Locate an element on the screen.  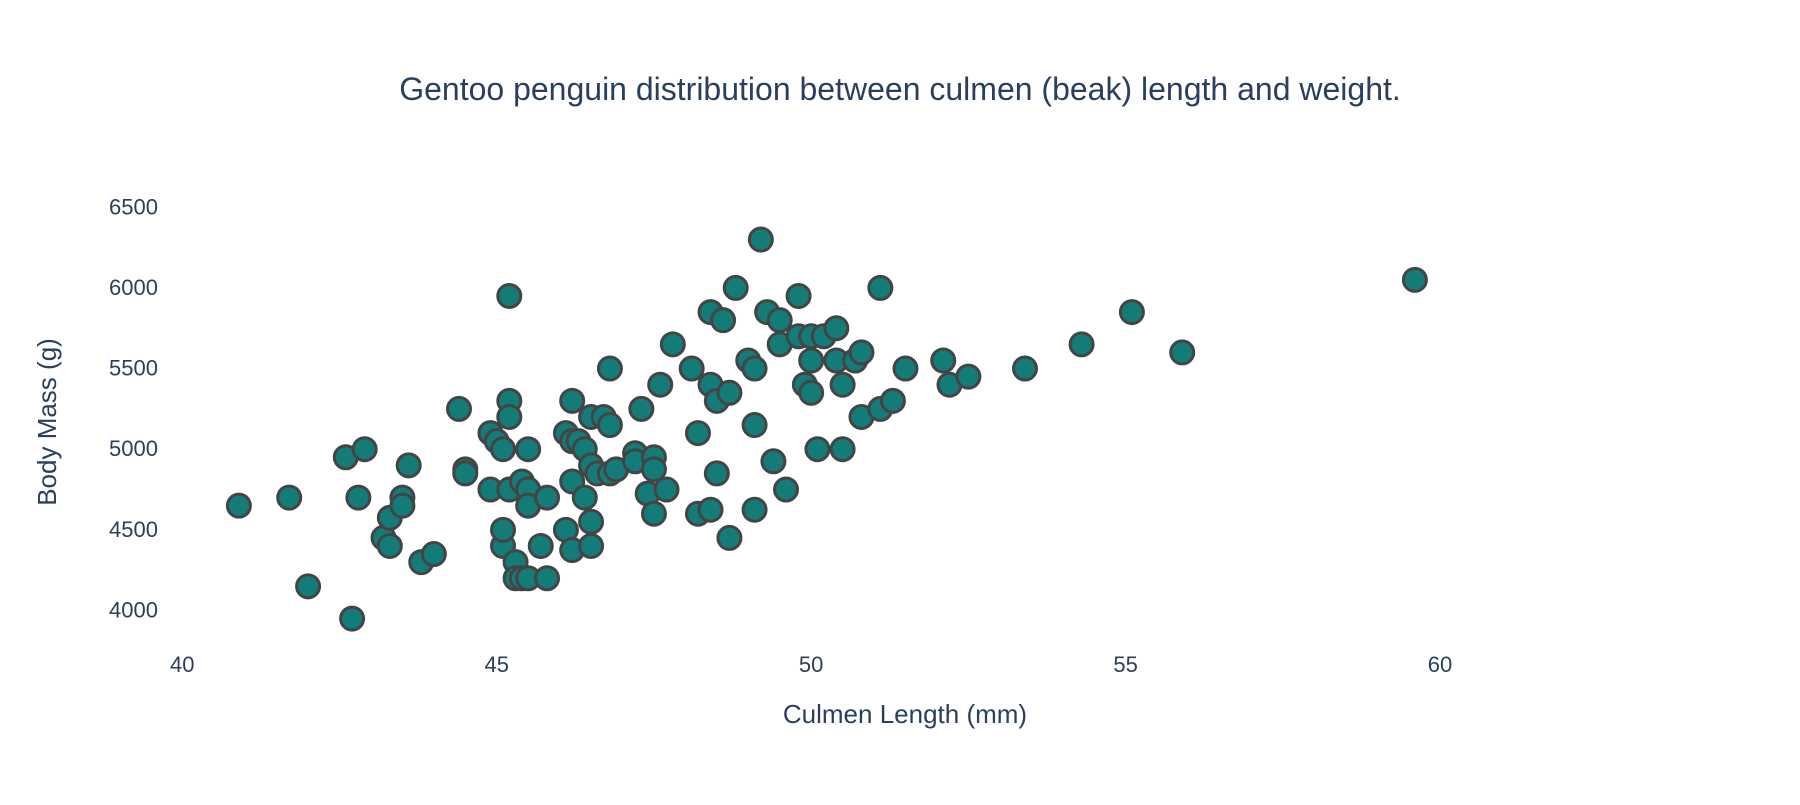
y-tick-label: 5500 is located at coordinates (133, 368).